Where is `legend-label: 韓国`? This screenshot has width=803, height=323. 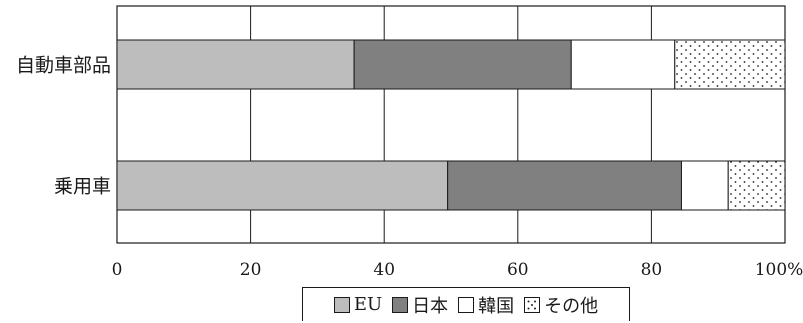
legend-label: 韓国 is located at coordinates (496, 306).